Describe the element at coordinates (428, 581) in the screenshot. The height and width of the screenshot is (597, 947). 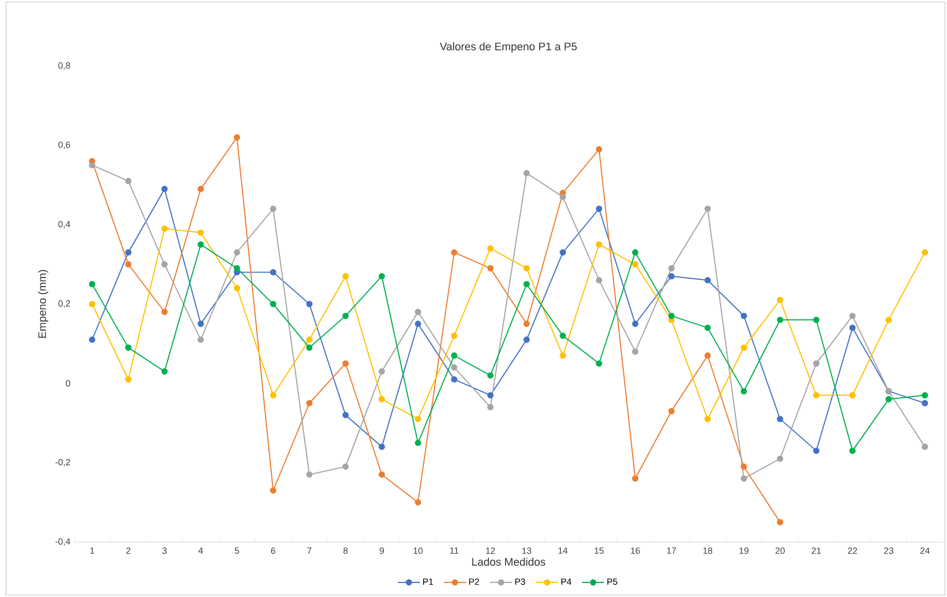
I see `legend-label: P1` at that location.